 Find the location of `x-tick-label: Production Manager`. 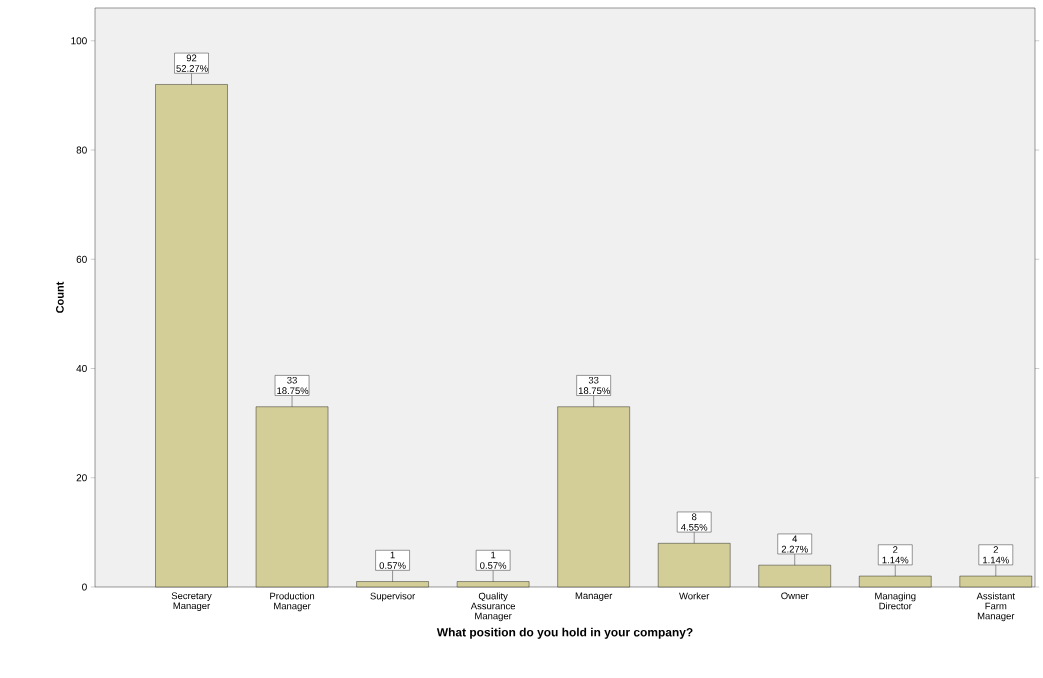

x-tick-label: Production Manager is located at coordinates (292, 602).